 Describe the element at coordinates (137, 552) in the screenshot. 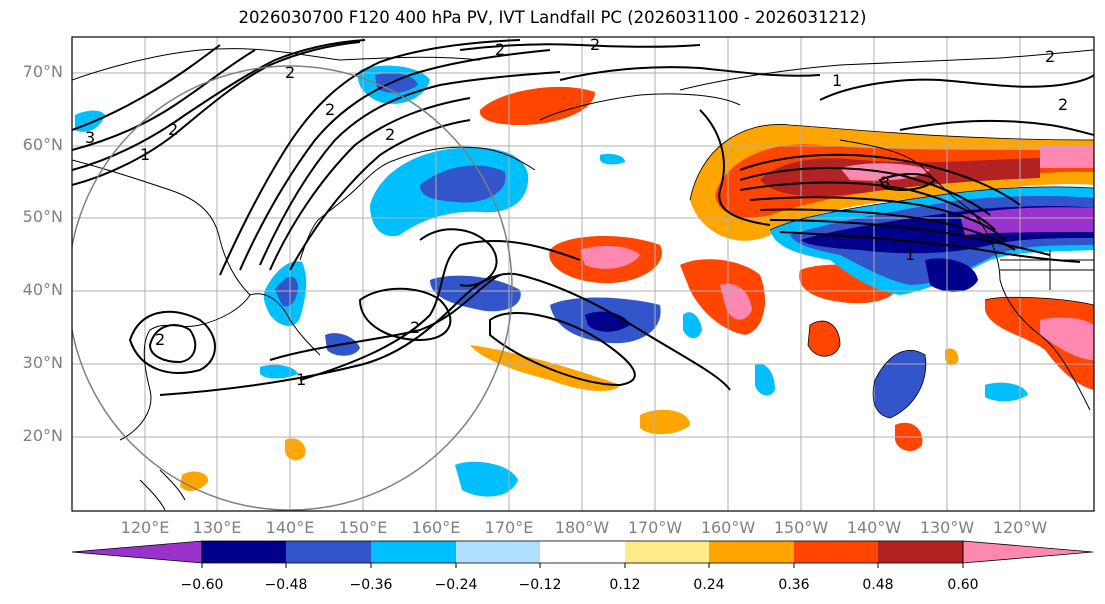

I see `colorbar-extend-low` at that location.